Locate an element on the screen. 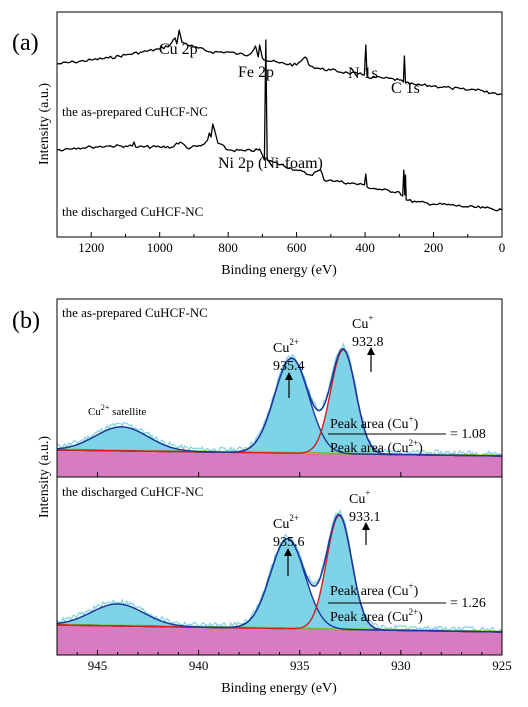  peak-cu1-top-label: Cu+ is located at coordinates (362, 322).